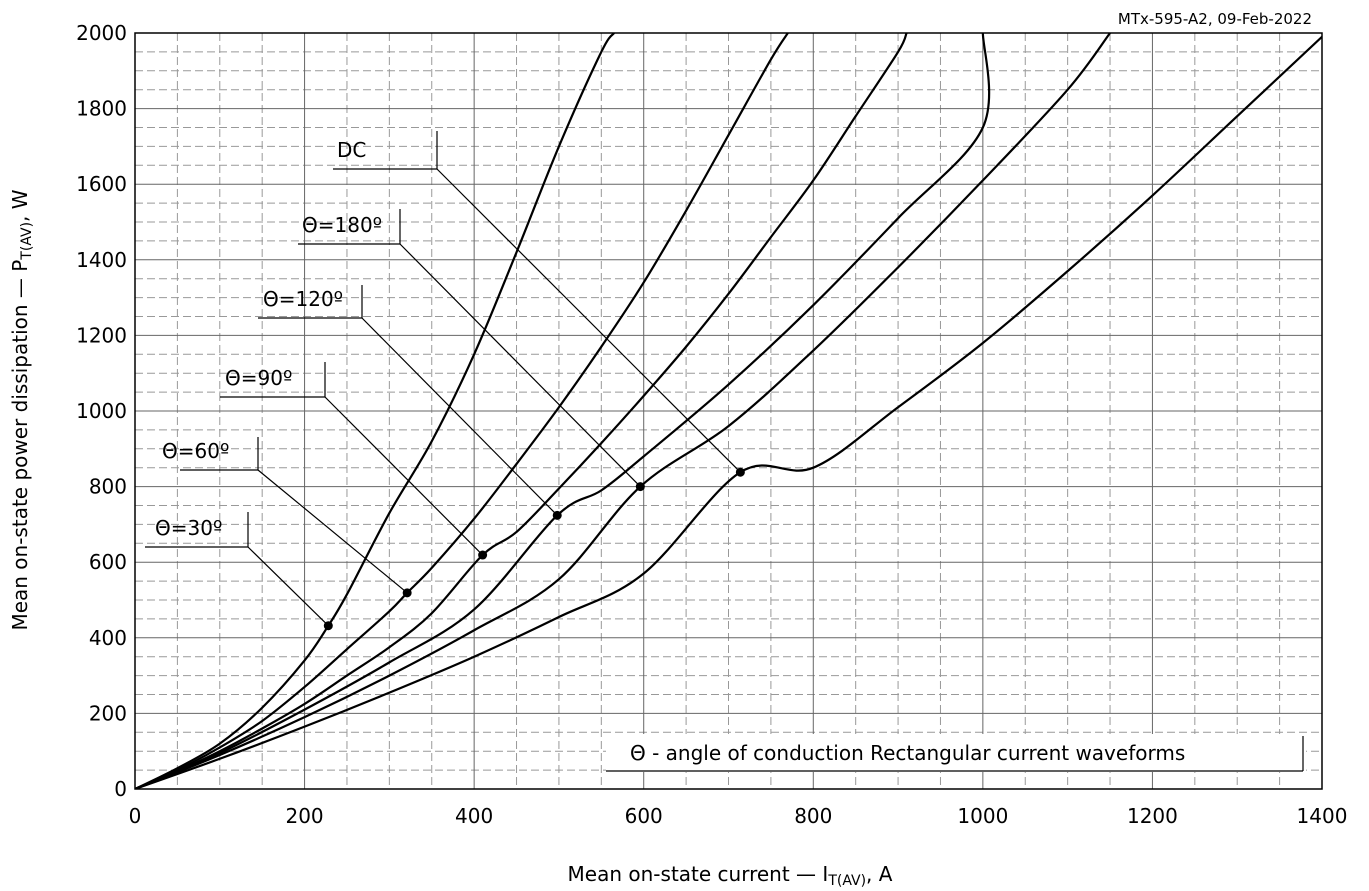 This screenshot has width=1369, height=891. I want to click on y-tick-label: 800, so click(108, 487).